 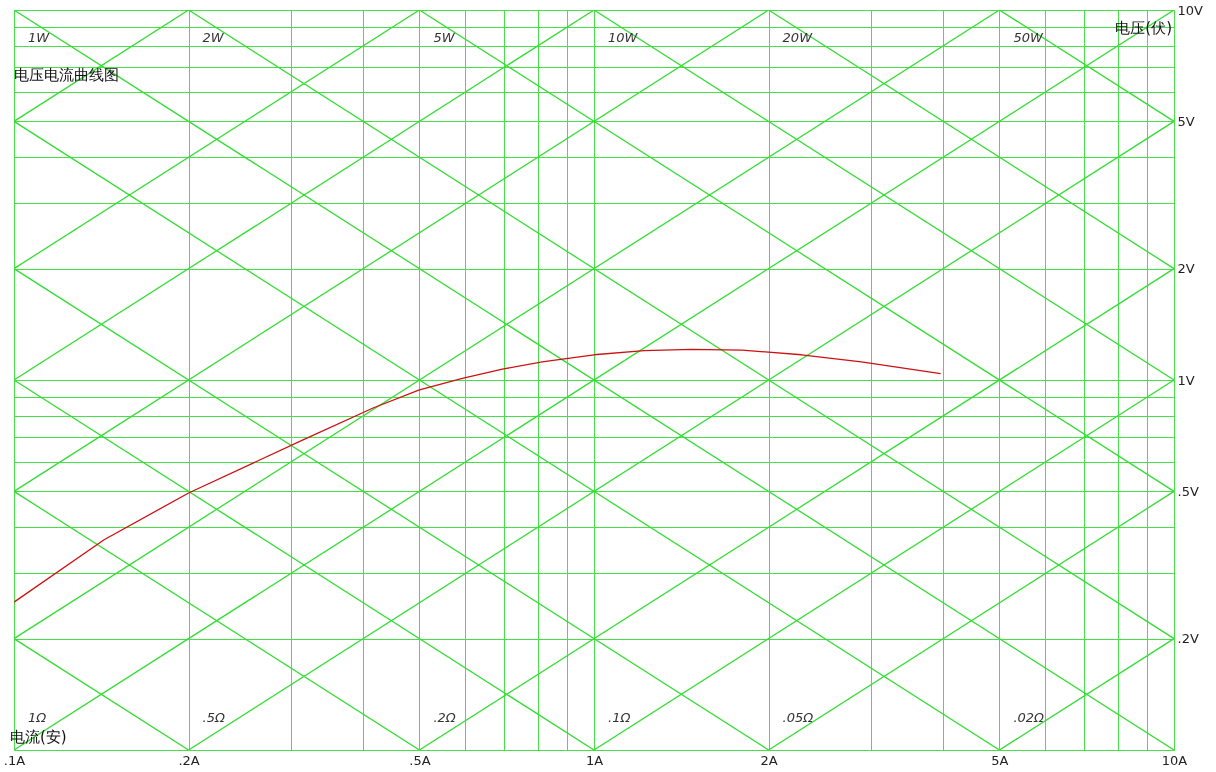 I want to click on series-label: 10W, so click(x=623, y=37).